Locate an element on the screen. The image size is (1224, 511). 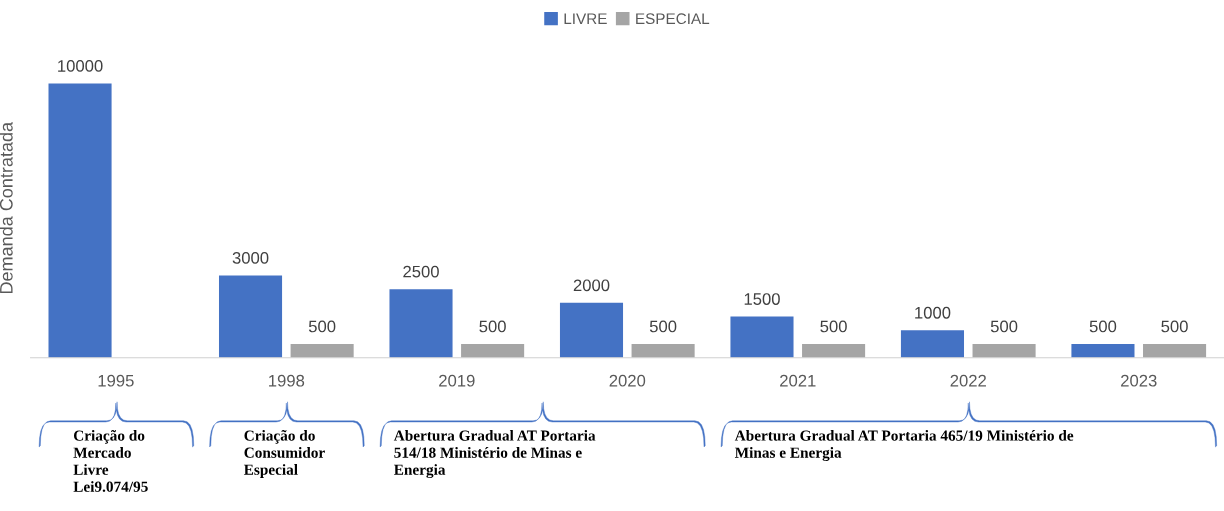
y-axis-title: Demanda Contratada is located at coordinates (6, 207).